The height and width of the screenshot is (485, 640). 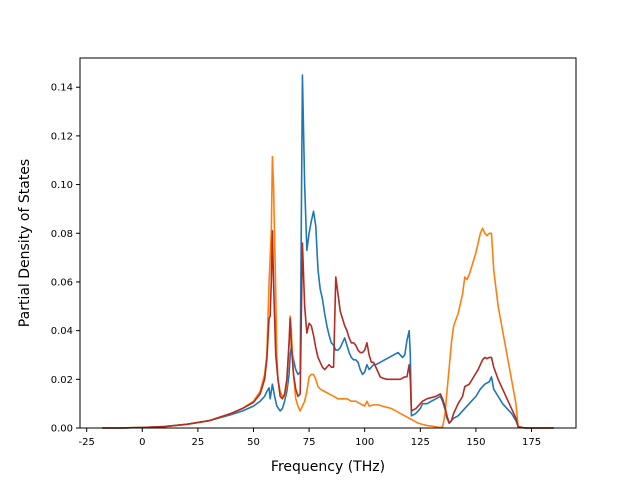 I want to click on x-tick-label: 75, so click(x=309, y=442).